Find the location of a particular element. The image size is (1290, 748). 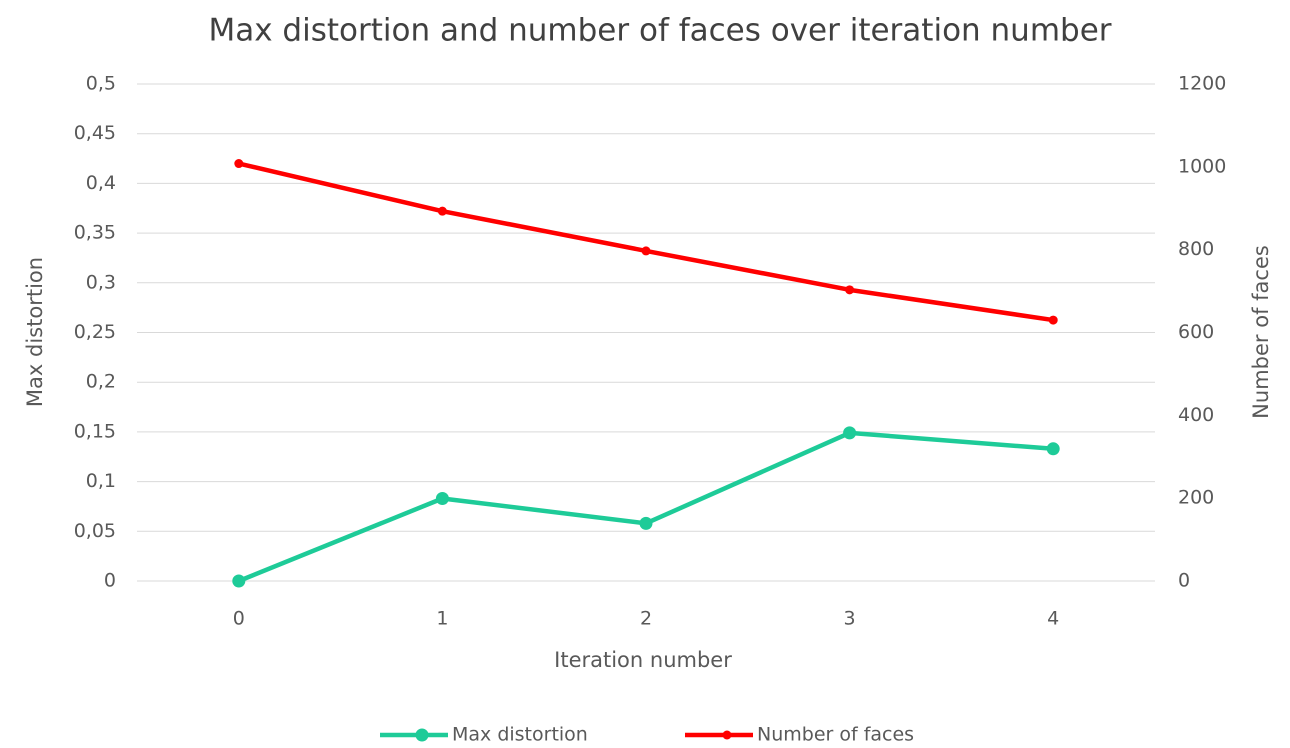

y-tick-label: 0,3 is located at coordinates (101, 282).